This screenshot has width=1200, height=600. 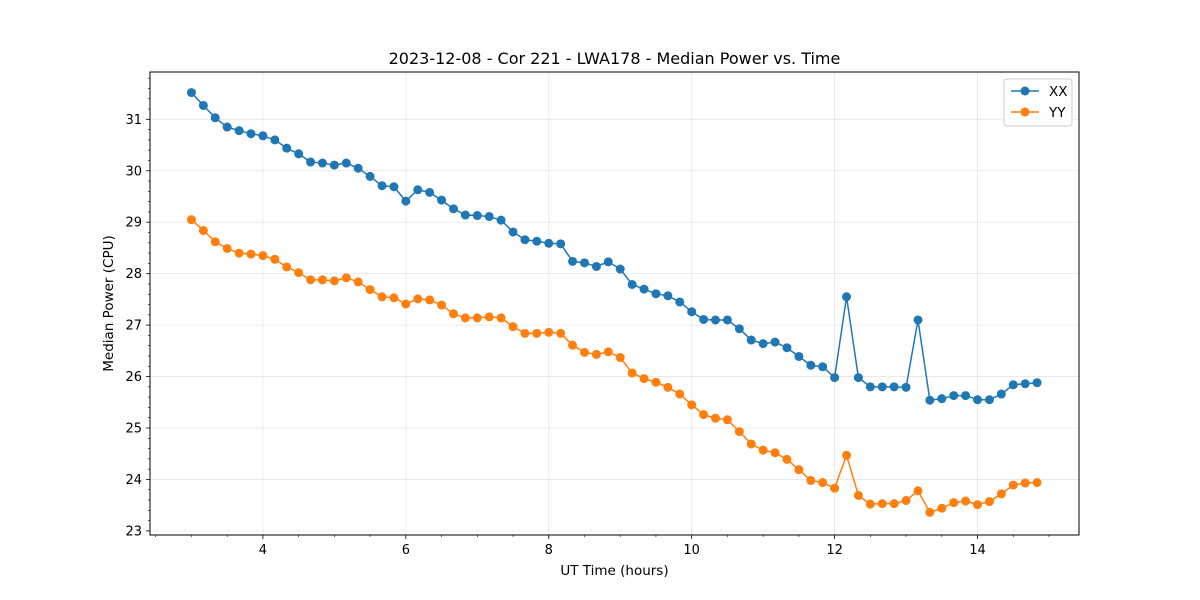 What do you see at coordinates (614, 571) in the screenshot?
I see `x-axis-label: UT Time (hours)` at bounding box center [614, 571].